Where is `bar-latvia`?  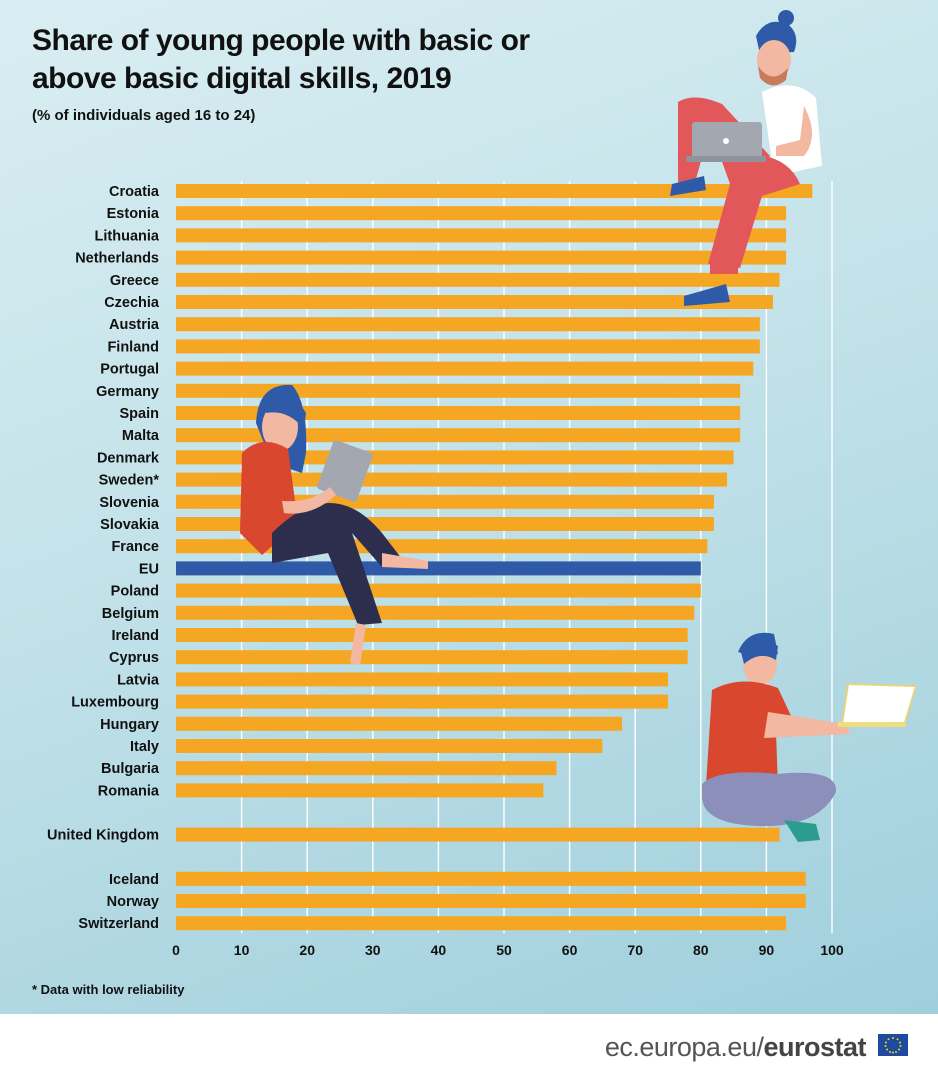 bar-latvia is located at coordinates (422, 679).